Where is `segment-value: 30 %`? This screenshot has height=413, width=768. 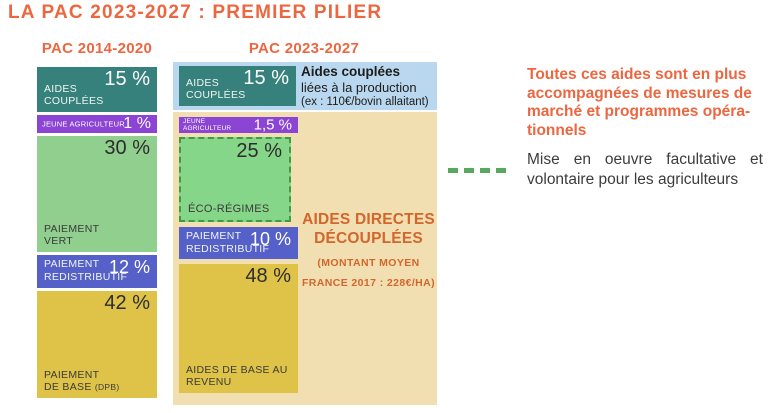
segment-value: 30 % is located at coordinates (127, 148).